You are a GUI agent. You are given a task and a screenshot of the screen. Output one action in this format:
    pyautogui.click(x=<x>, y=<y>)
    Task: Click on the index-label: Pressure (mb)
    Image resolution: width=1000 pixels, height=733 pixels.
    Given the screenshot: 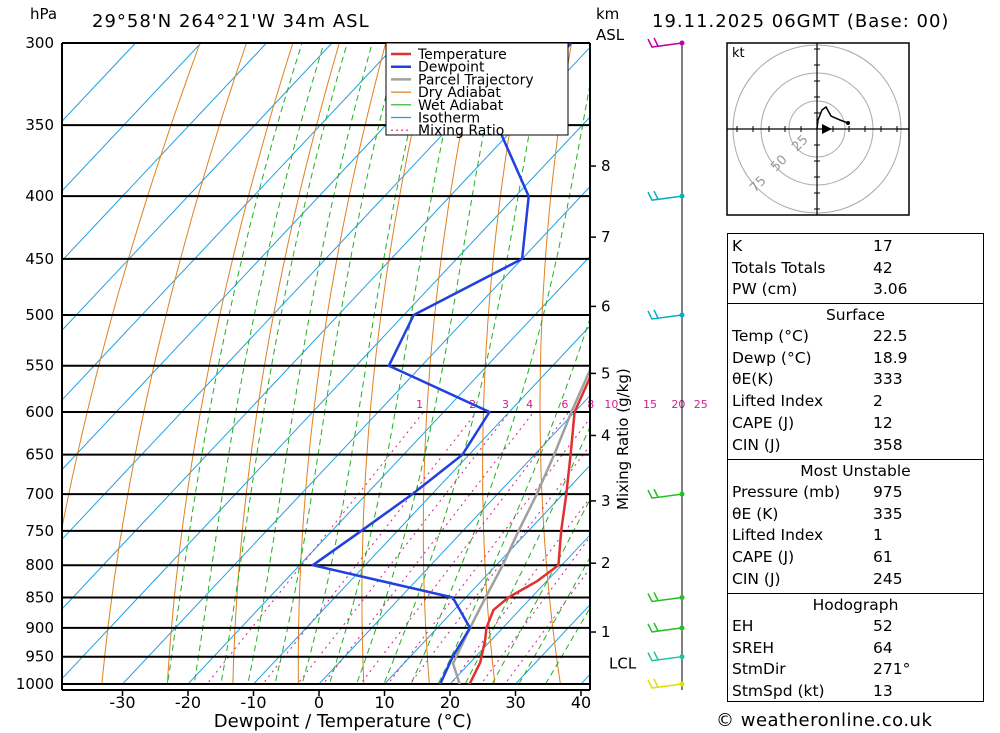 What is the action you would take?
    pyautogui.click(x=786, y=492)
    